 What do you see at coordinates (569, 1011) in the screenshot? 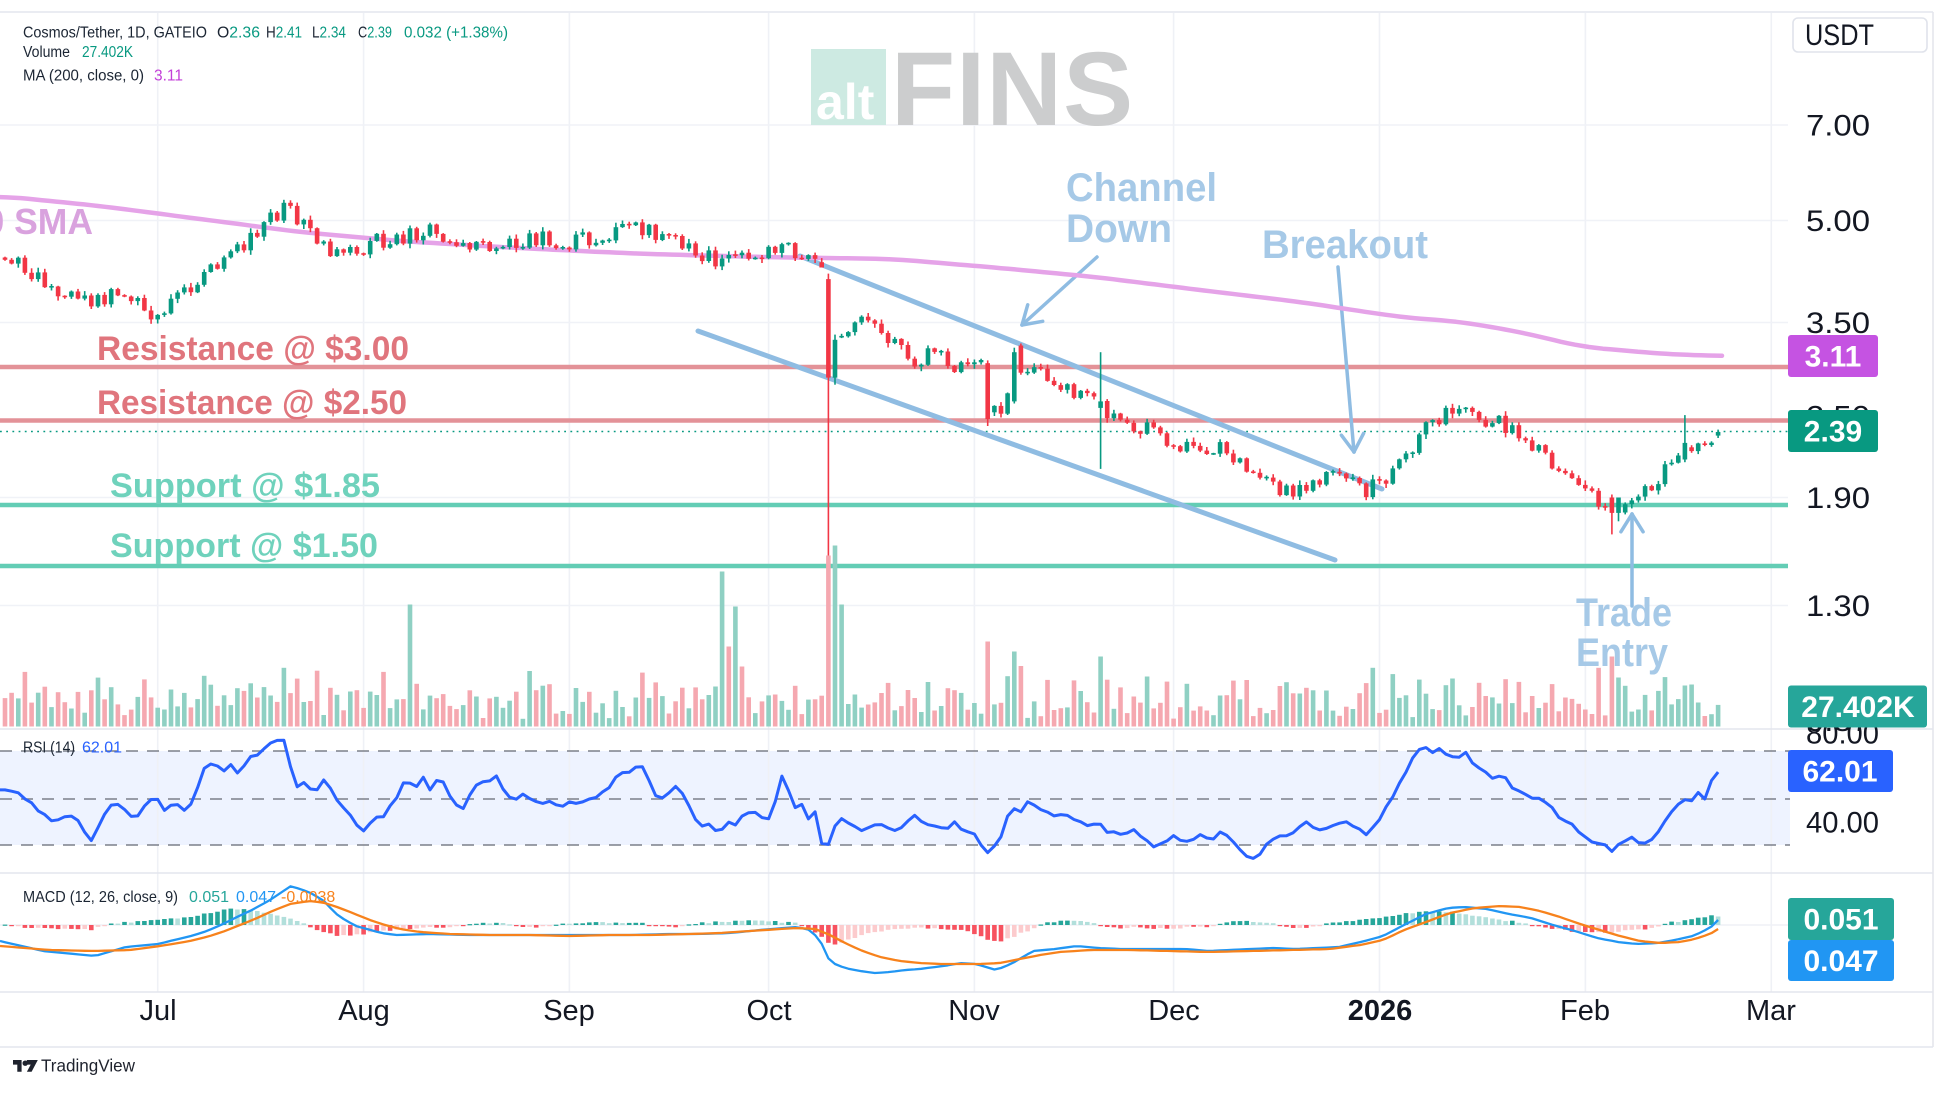
I see `svg-text: Sep` at bounding box center [569, 1011].